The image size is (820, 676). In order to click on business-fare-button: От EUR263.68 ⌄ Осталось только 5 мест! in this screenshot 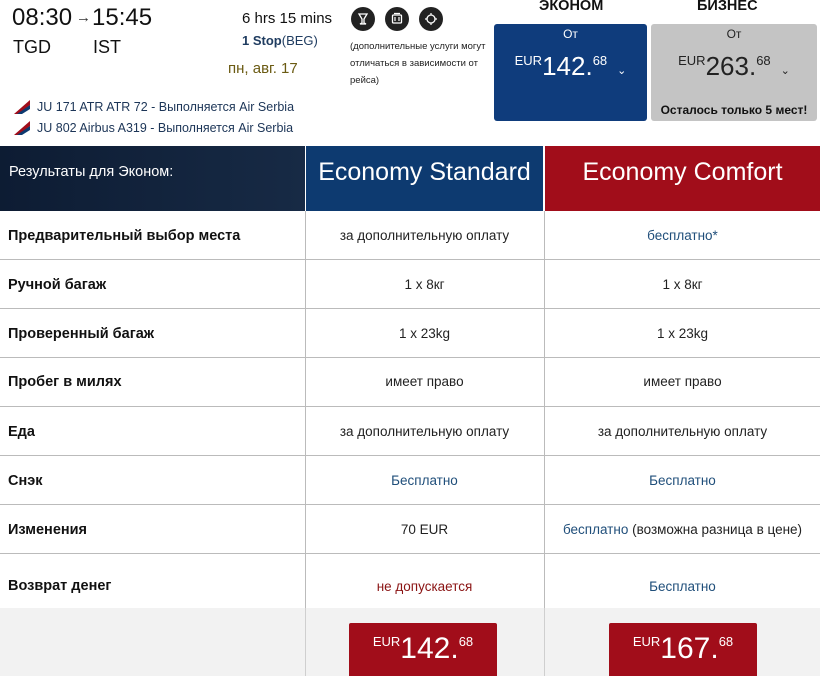, I will do `click(734, 72)`.